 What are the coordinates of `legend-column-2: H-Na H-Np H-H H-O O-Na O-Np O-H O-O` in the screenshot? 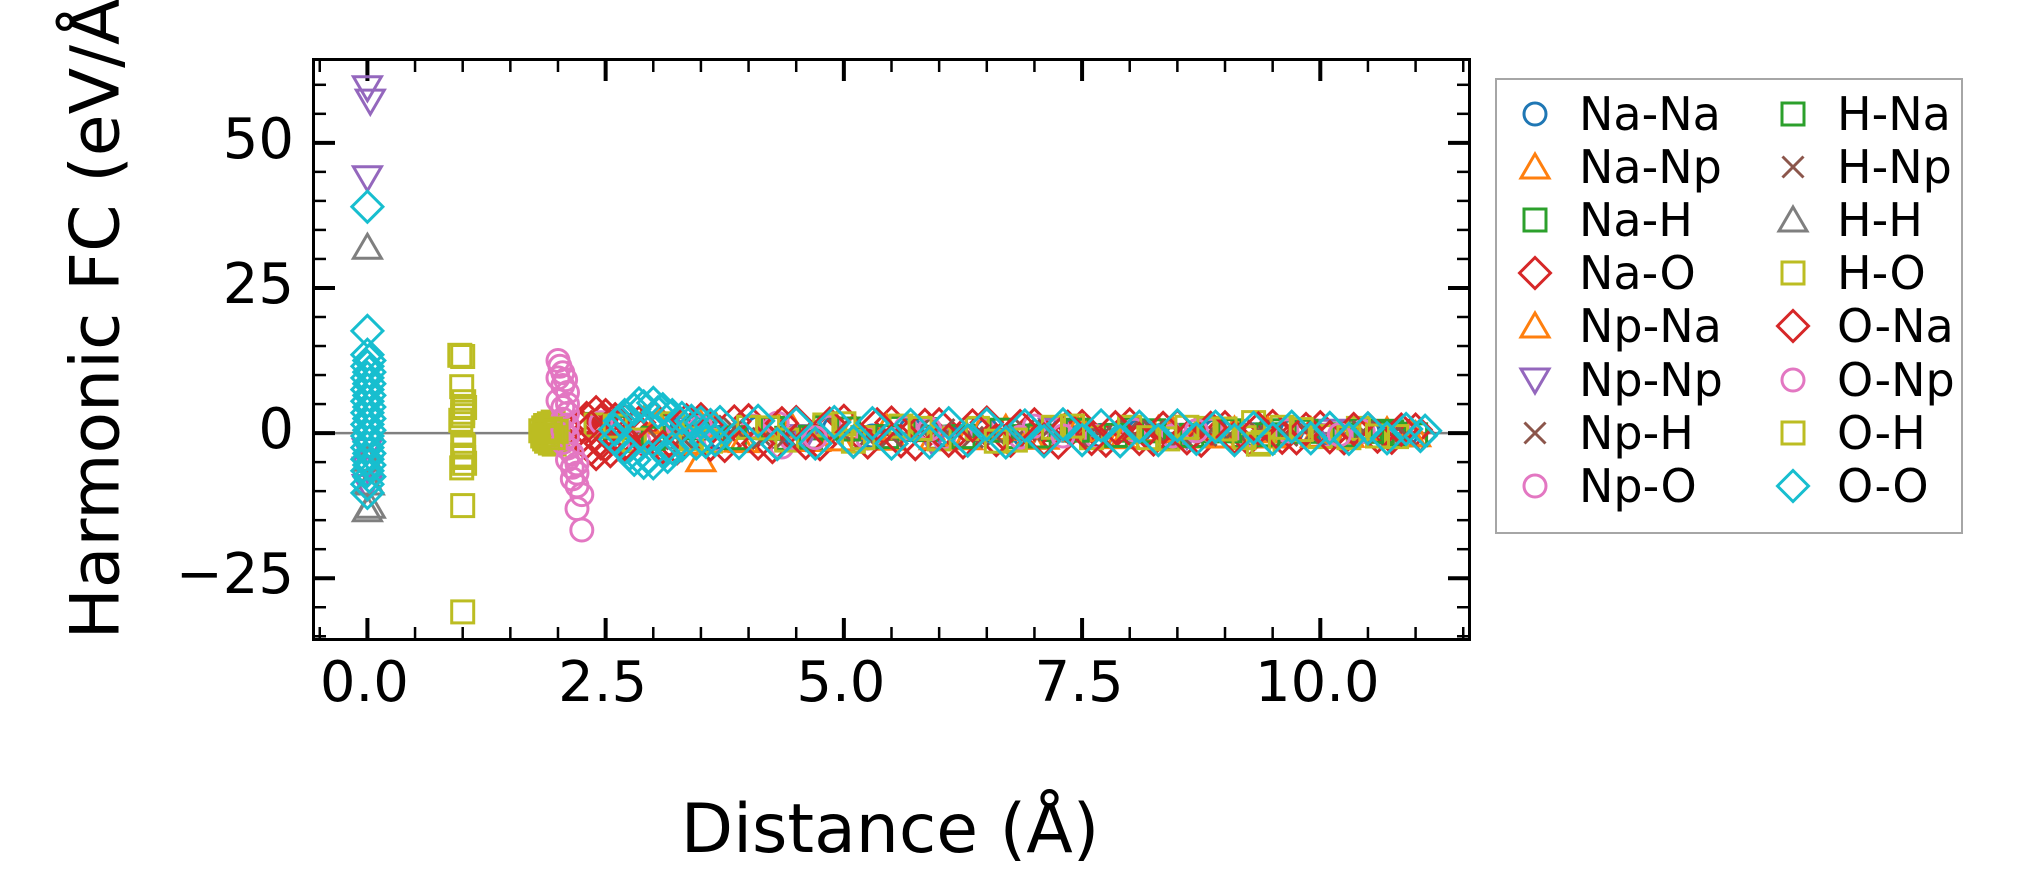 It's located at (1862, 300).